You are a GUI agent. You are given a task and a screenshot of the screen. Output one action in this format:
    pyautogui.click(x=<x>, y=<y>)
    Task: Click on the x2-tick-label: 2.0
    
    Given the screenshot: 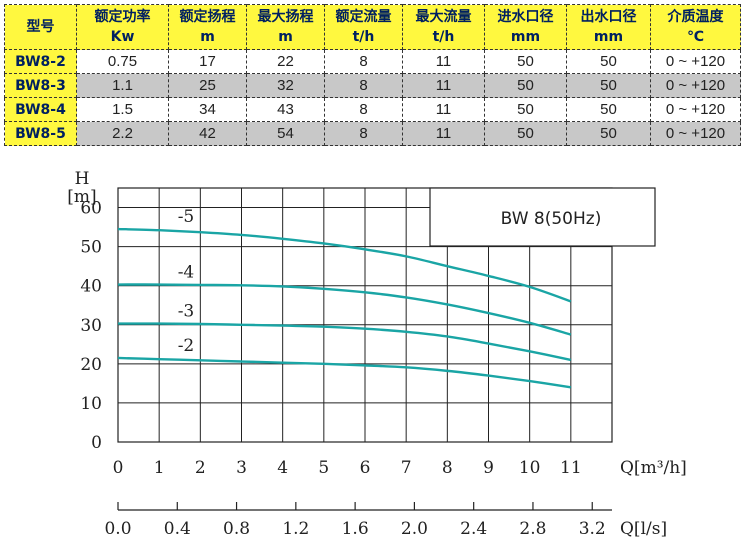 What is the action you would take?
    pyautogui.click(x=414, y=529)
    